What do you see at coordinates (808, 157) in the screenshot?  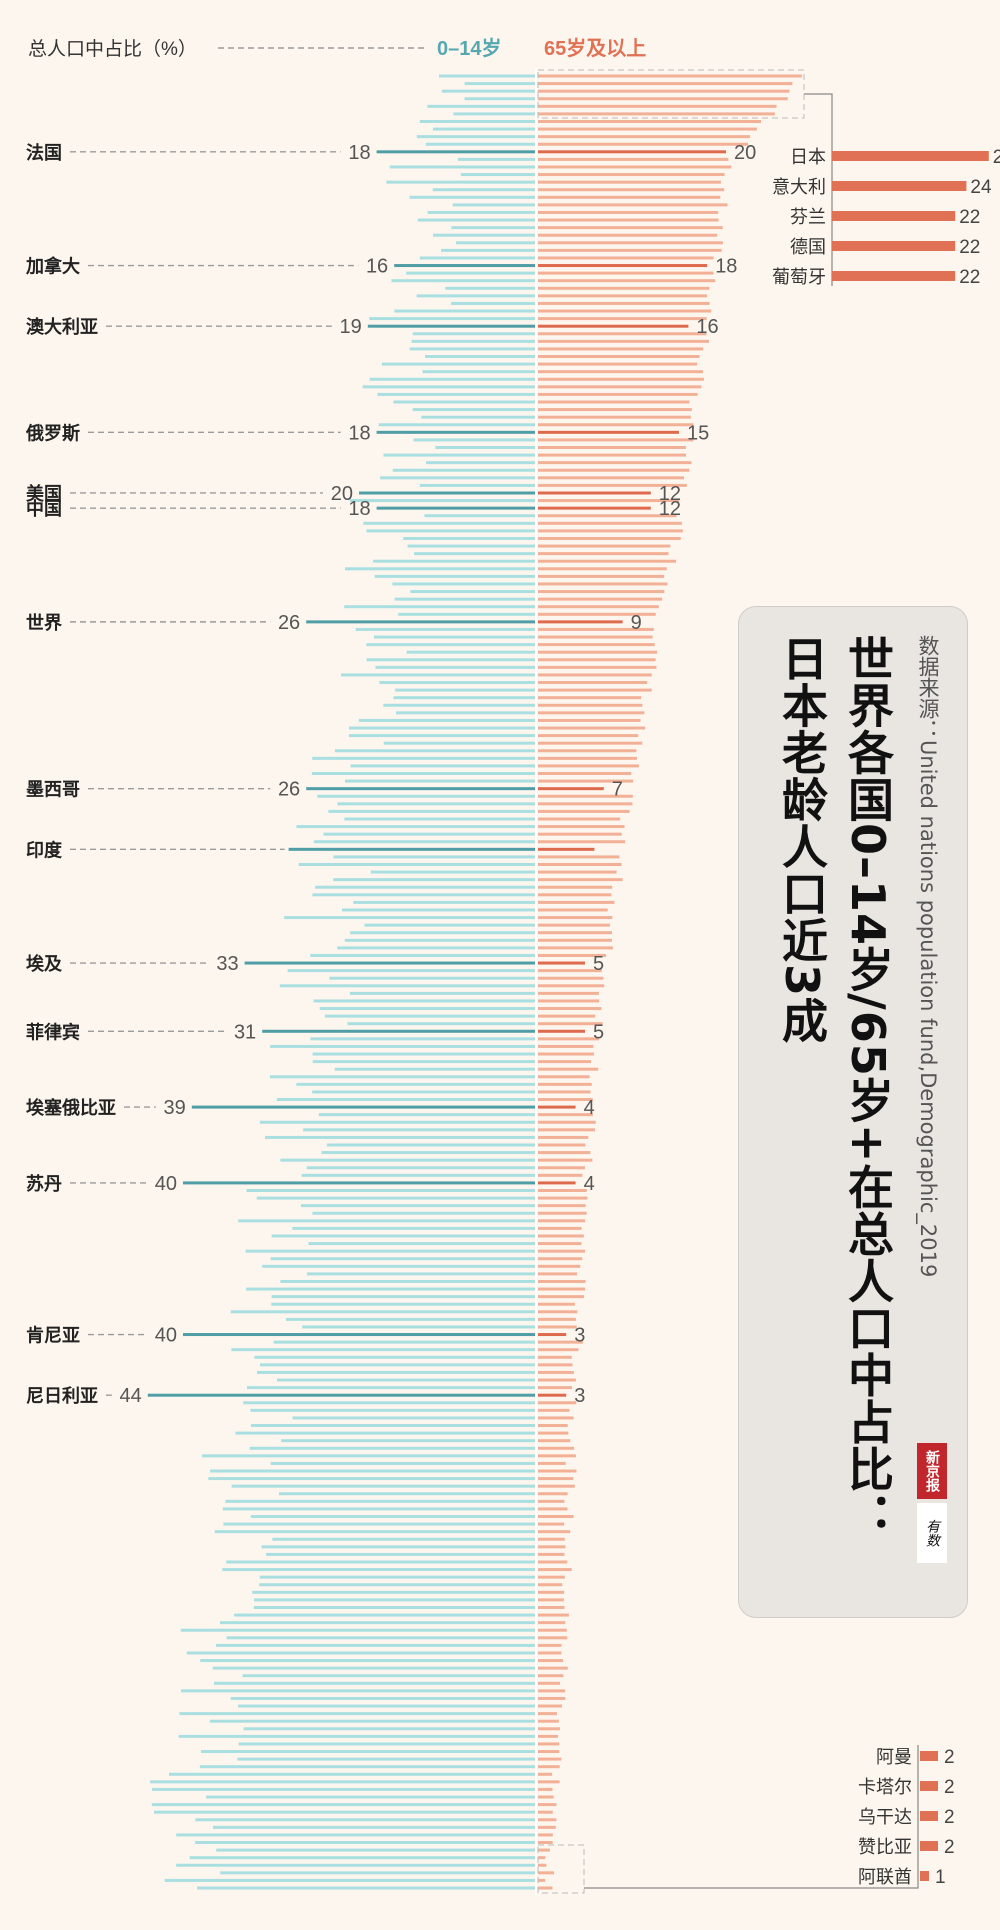 I see `top5-country: 日本` at bounding box center [808, 157].